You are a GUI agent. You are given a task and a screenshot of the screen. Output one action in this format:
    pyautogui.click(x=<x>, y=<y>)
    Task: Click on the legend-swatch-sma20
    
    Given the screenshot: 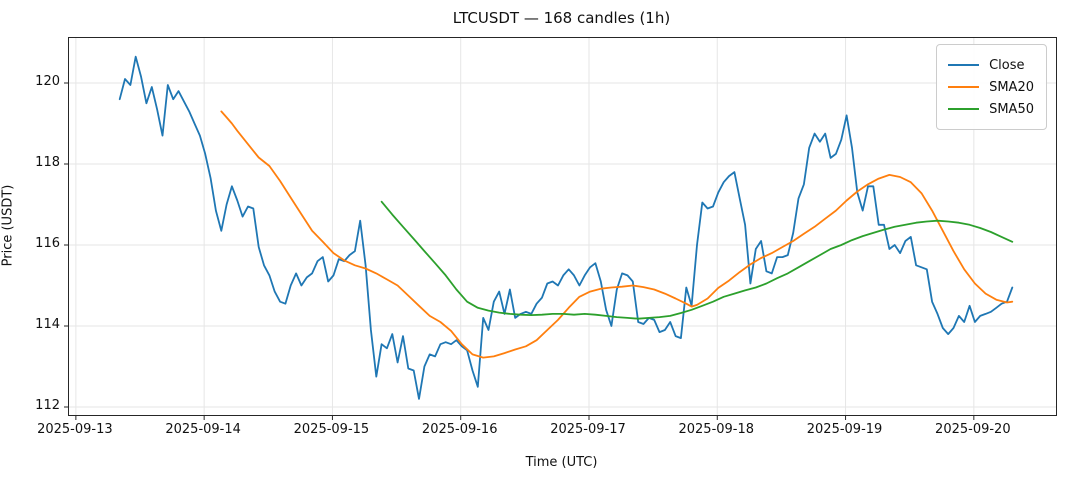 What is the action you would take?
    pyautogui.click(x=964, y=87)
    